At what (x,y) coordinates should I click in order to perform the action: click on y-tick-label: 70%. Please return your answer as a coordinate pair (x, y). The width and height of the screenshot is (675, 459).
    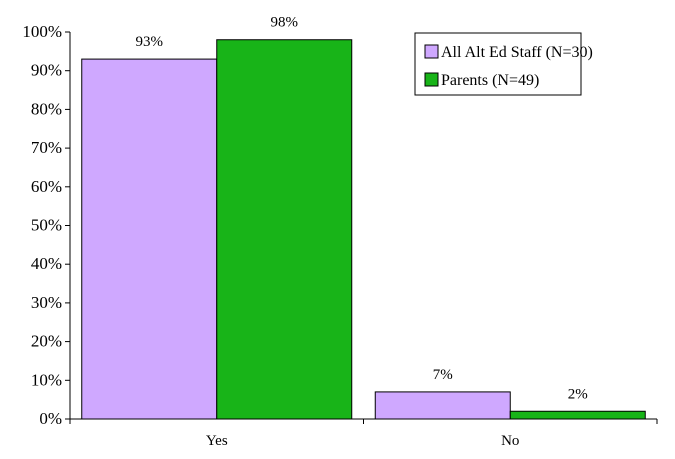
    Looking at the image, I should click on (46, 147).